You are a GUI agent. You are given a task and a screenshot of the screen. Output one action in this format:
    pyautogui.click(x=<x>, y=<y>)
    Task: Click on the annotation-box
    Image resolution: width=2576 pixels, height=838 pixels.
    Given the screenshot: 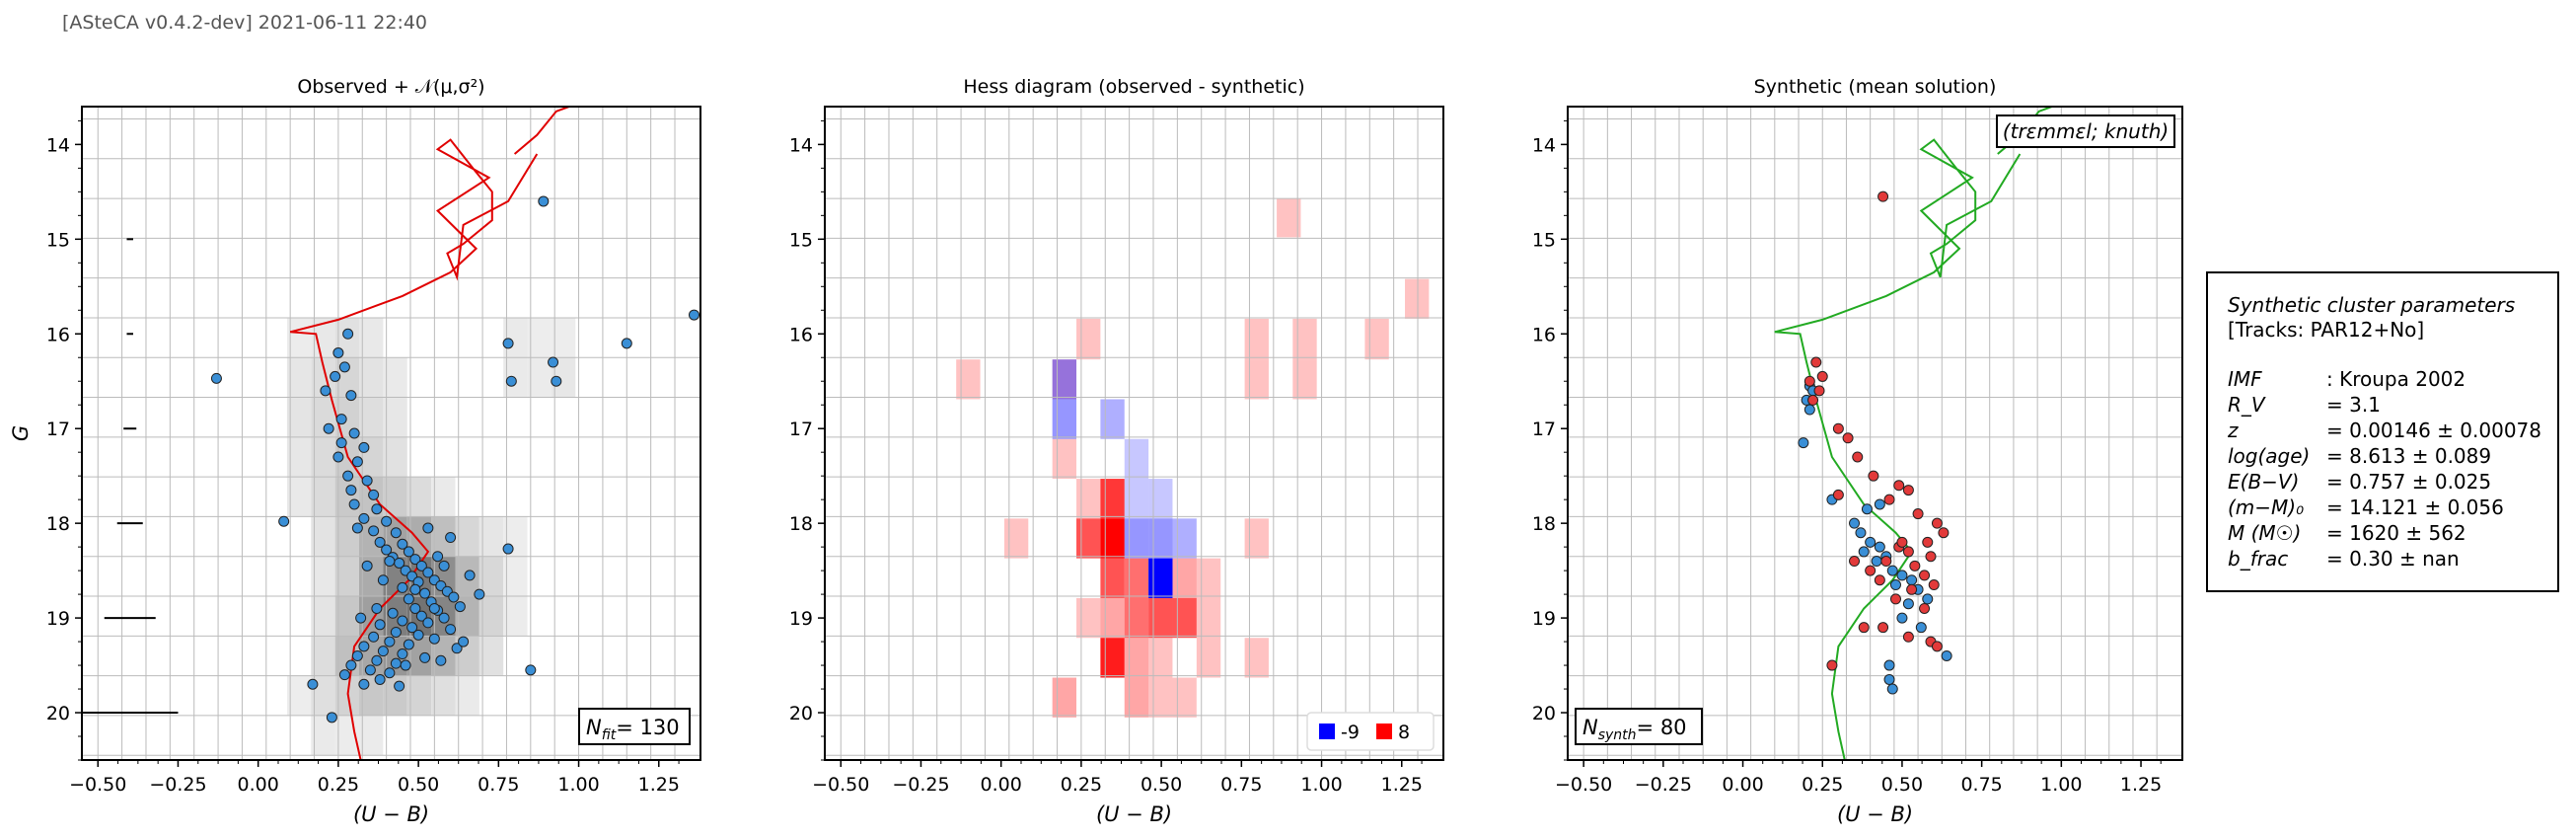 What is the action you would take?
    pyautogui.click(x=1639, y=727)
    